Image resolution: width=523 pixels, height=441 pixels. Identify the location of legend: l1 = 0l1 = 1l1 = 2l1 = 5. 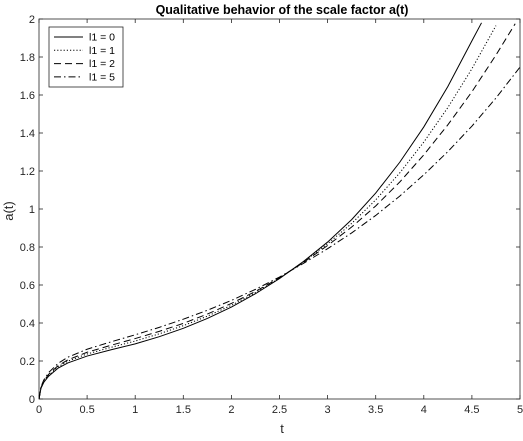
(86, 57).